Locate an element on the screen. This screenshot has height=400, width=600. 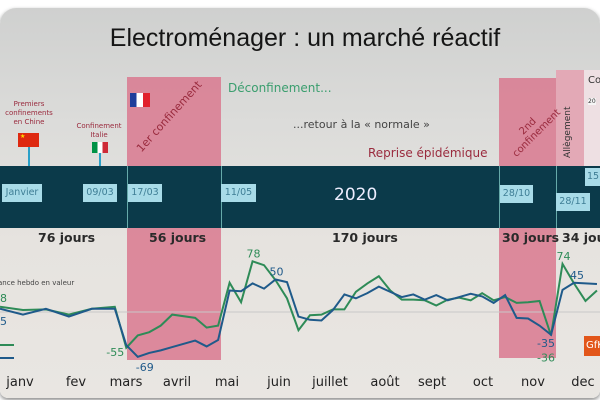
data-label: 78 is located at coordinates (254, 253).